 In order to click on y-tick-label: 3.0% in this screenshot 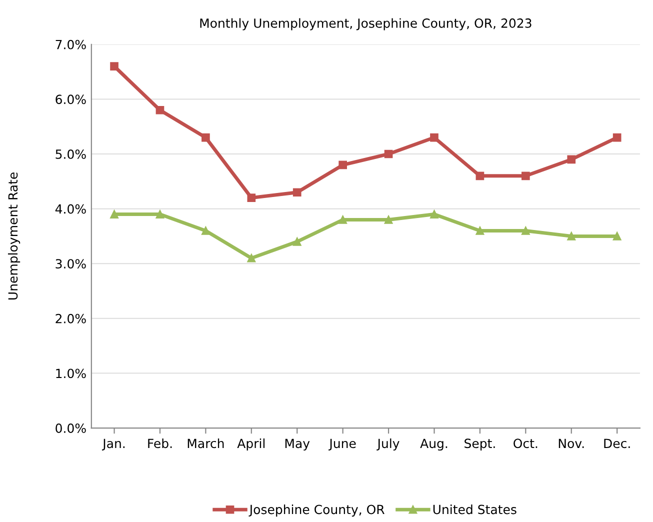, I will do `click(71, 264)`.